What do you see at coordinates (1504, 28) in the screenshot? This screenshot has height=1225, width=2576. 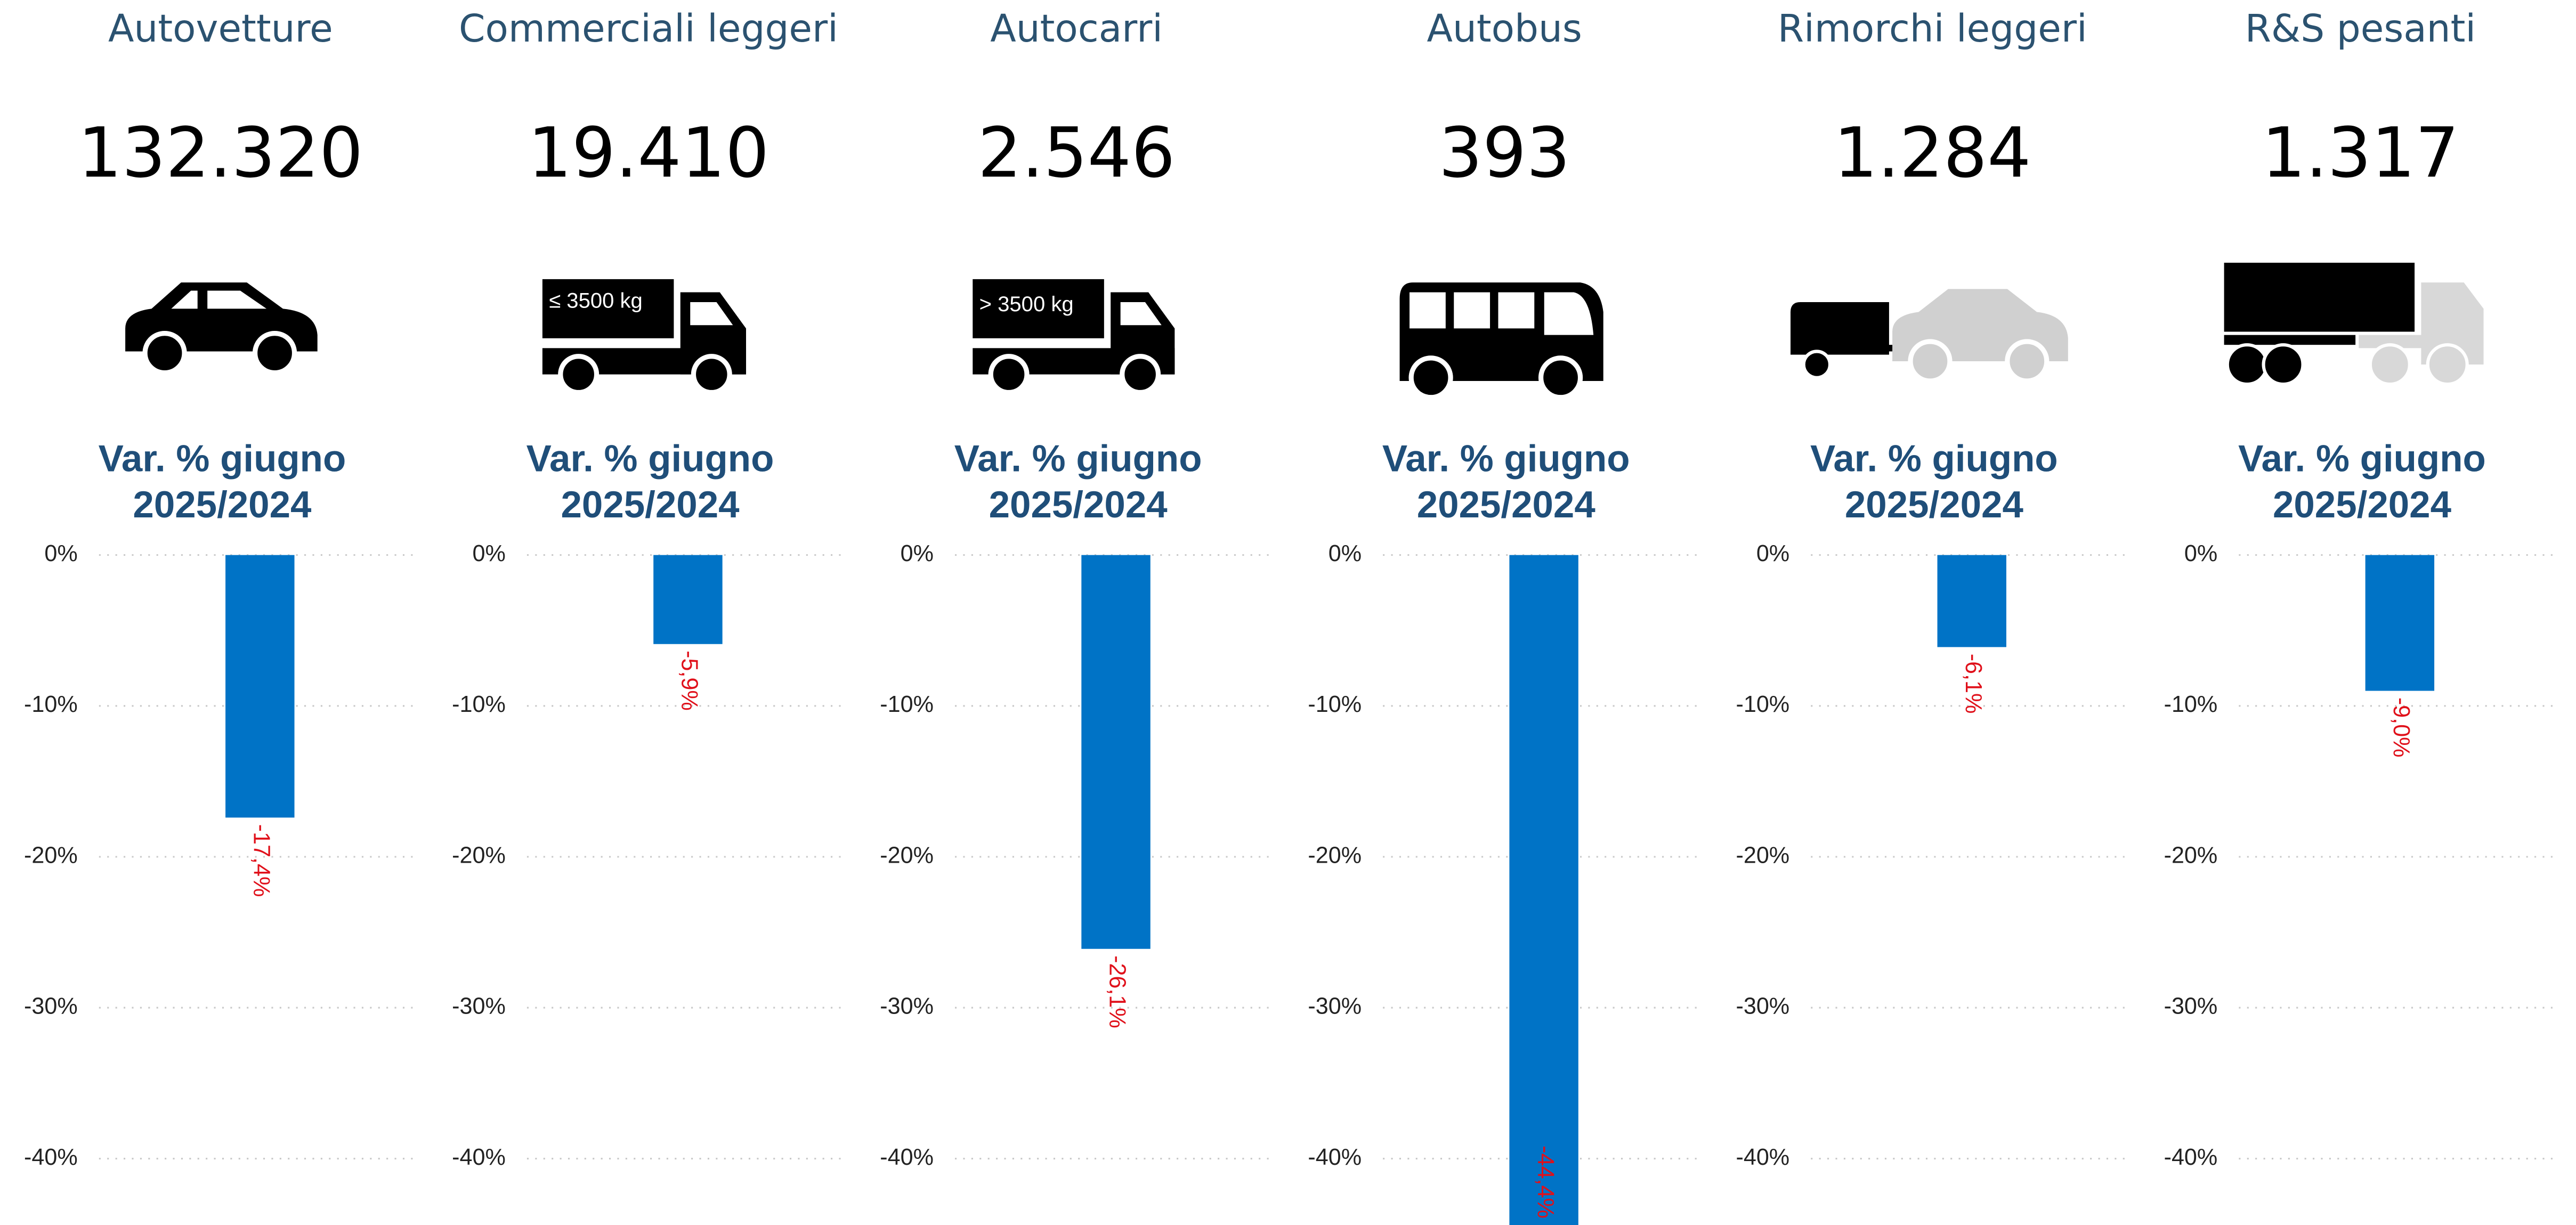 I see `panel-title: Autobus` at bounding box center [1504, 28].